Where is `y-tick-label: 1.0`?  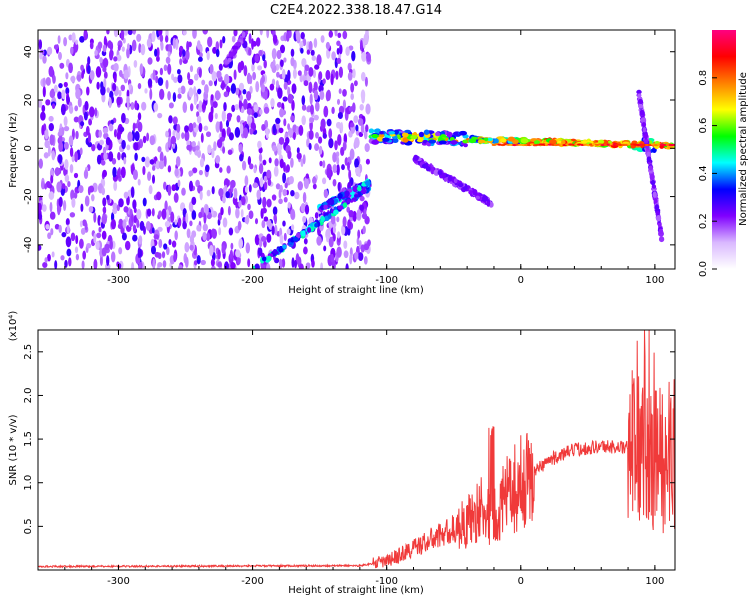 y-tick-label: 1.0 is located at coordinates (28, 483).